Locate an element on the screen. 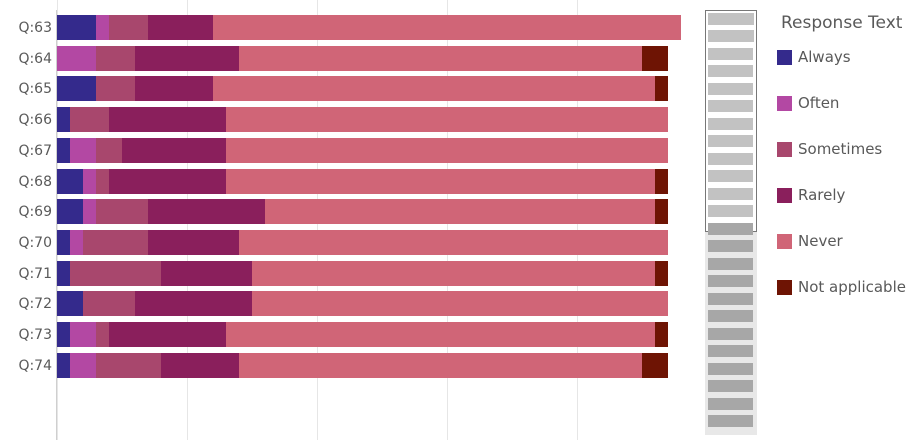 The width and height of the screenshot is (923, 445). legend-item-sometimes: Sometimes is located at coordinates (829, 149).